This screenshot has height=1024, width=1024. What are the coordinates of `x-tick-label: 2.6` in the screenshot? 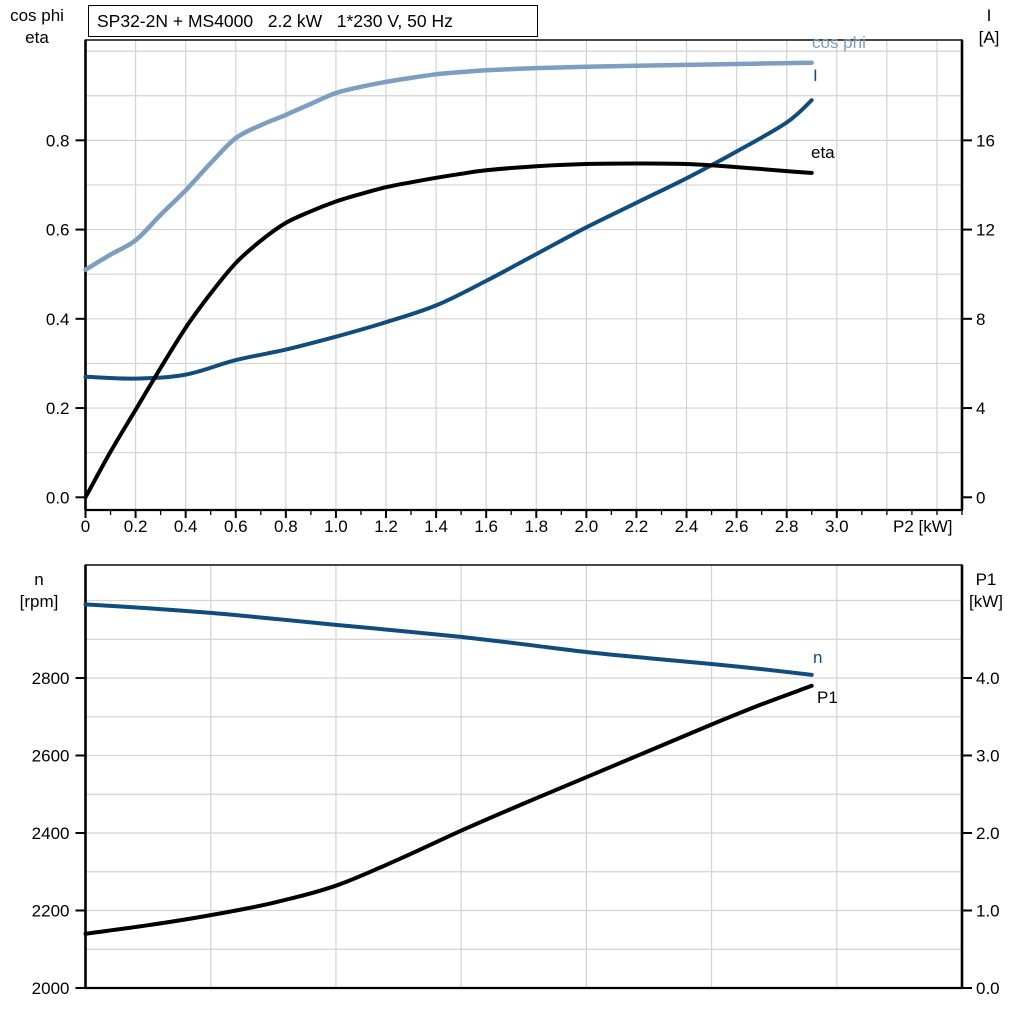 It's located at (737, 526).